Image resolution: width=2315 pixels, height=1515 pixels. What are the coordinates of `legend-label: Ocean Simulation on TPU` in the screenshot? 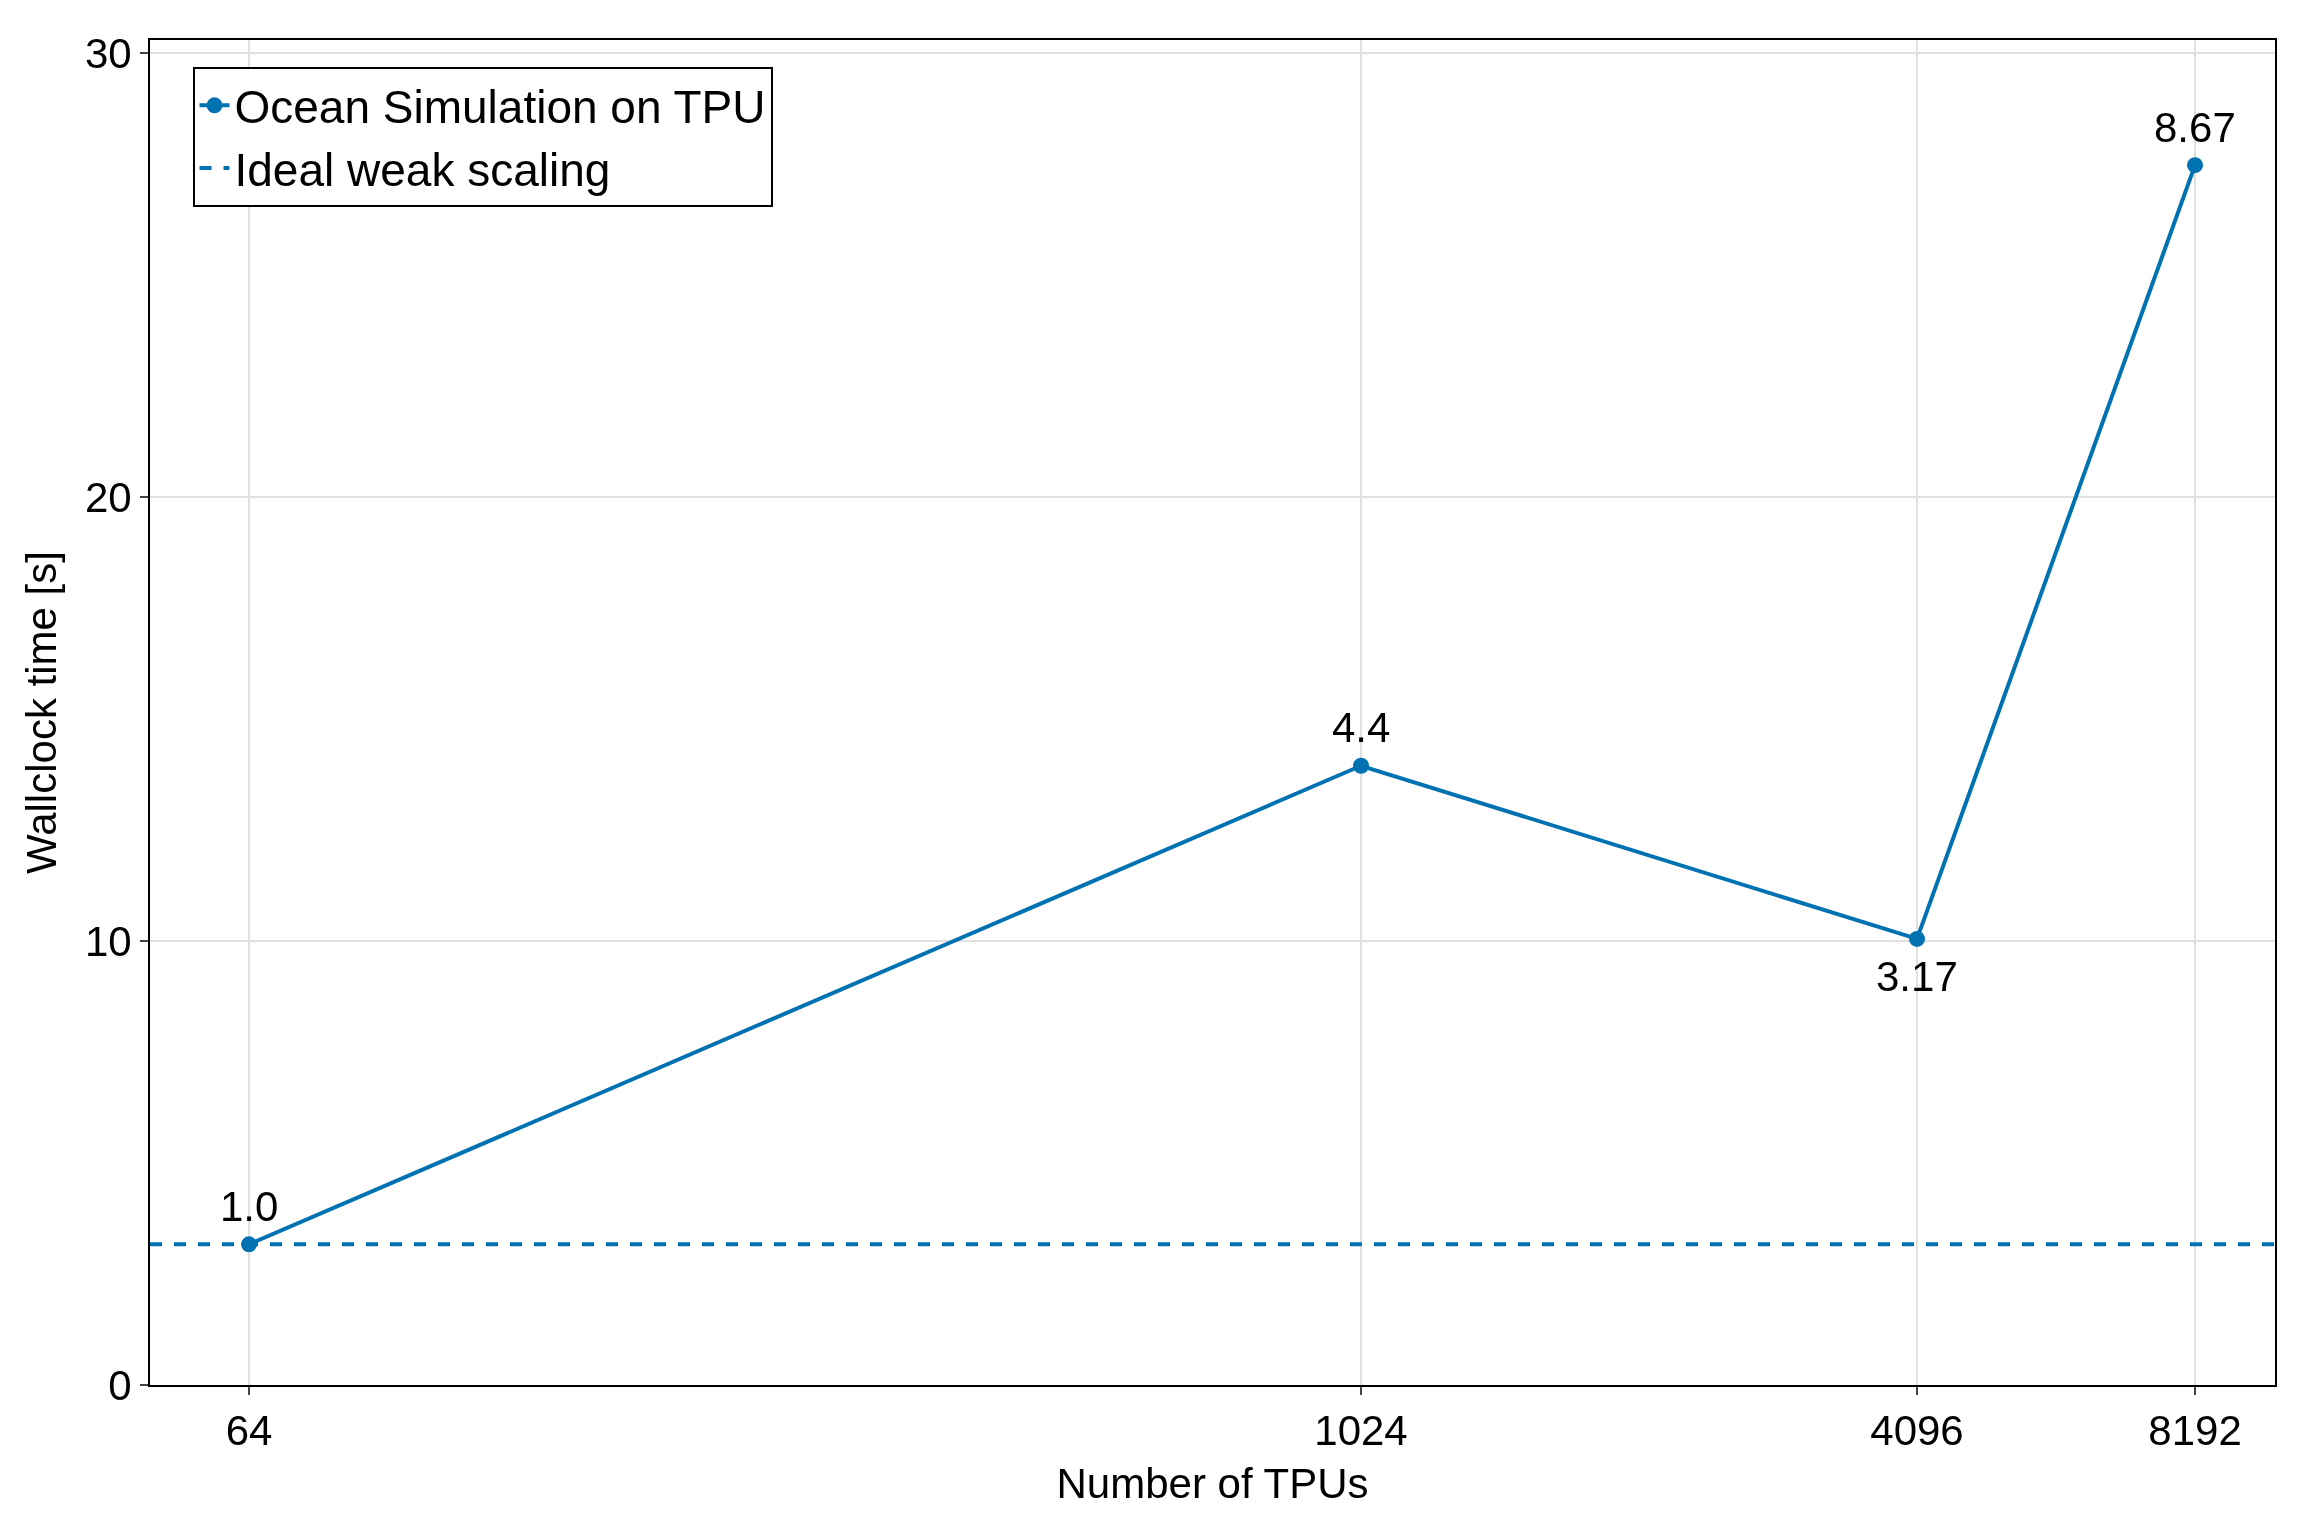 It's located at (500, 107).